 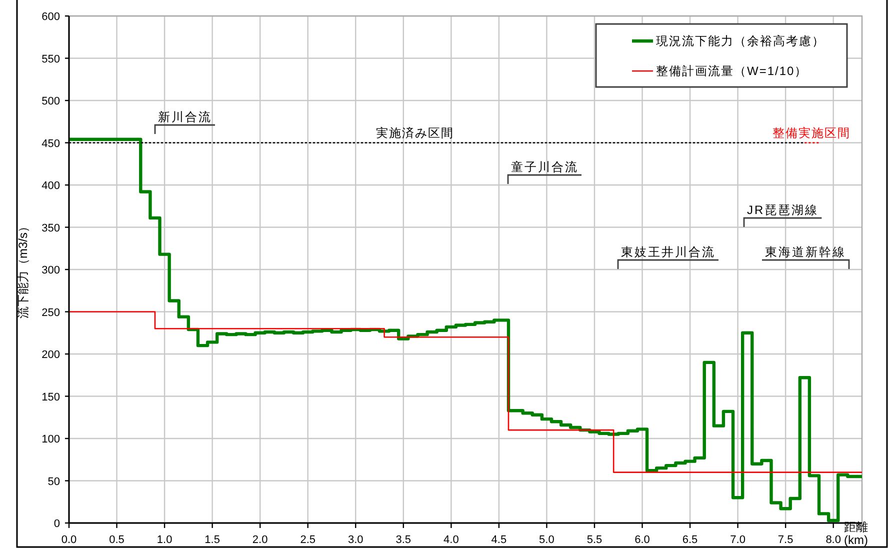 What do you see at coordinates (642, 540) in the screenshot?
I see `x-tick-label: 6.0` at bounding box center [642, 540].